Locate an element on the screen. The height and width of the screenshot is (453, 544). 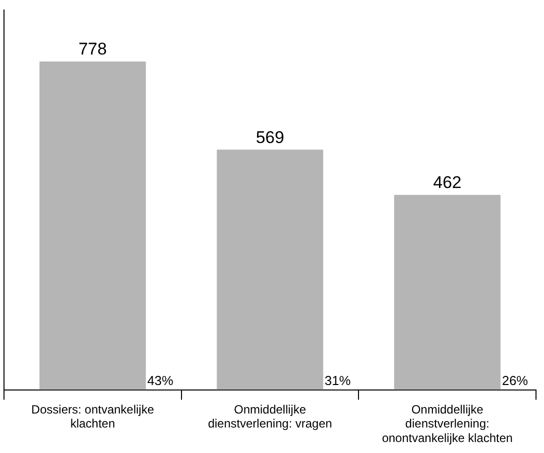
annotation: 26% is located at coordinates (515, 380).